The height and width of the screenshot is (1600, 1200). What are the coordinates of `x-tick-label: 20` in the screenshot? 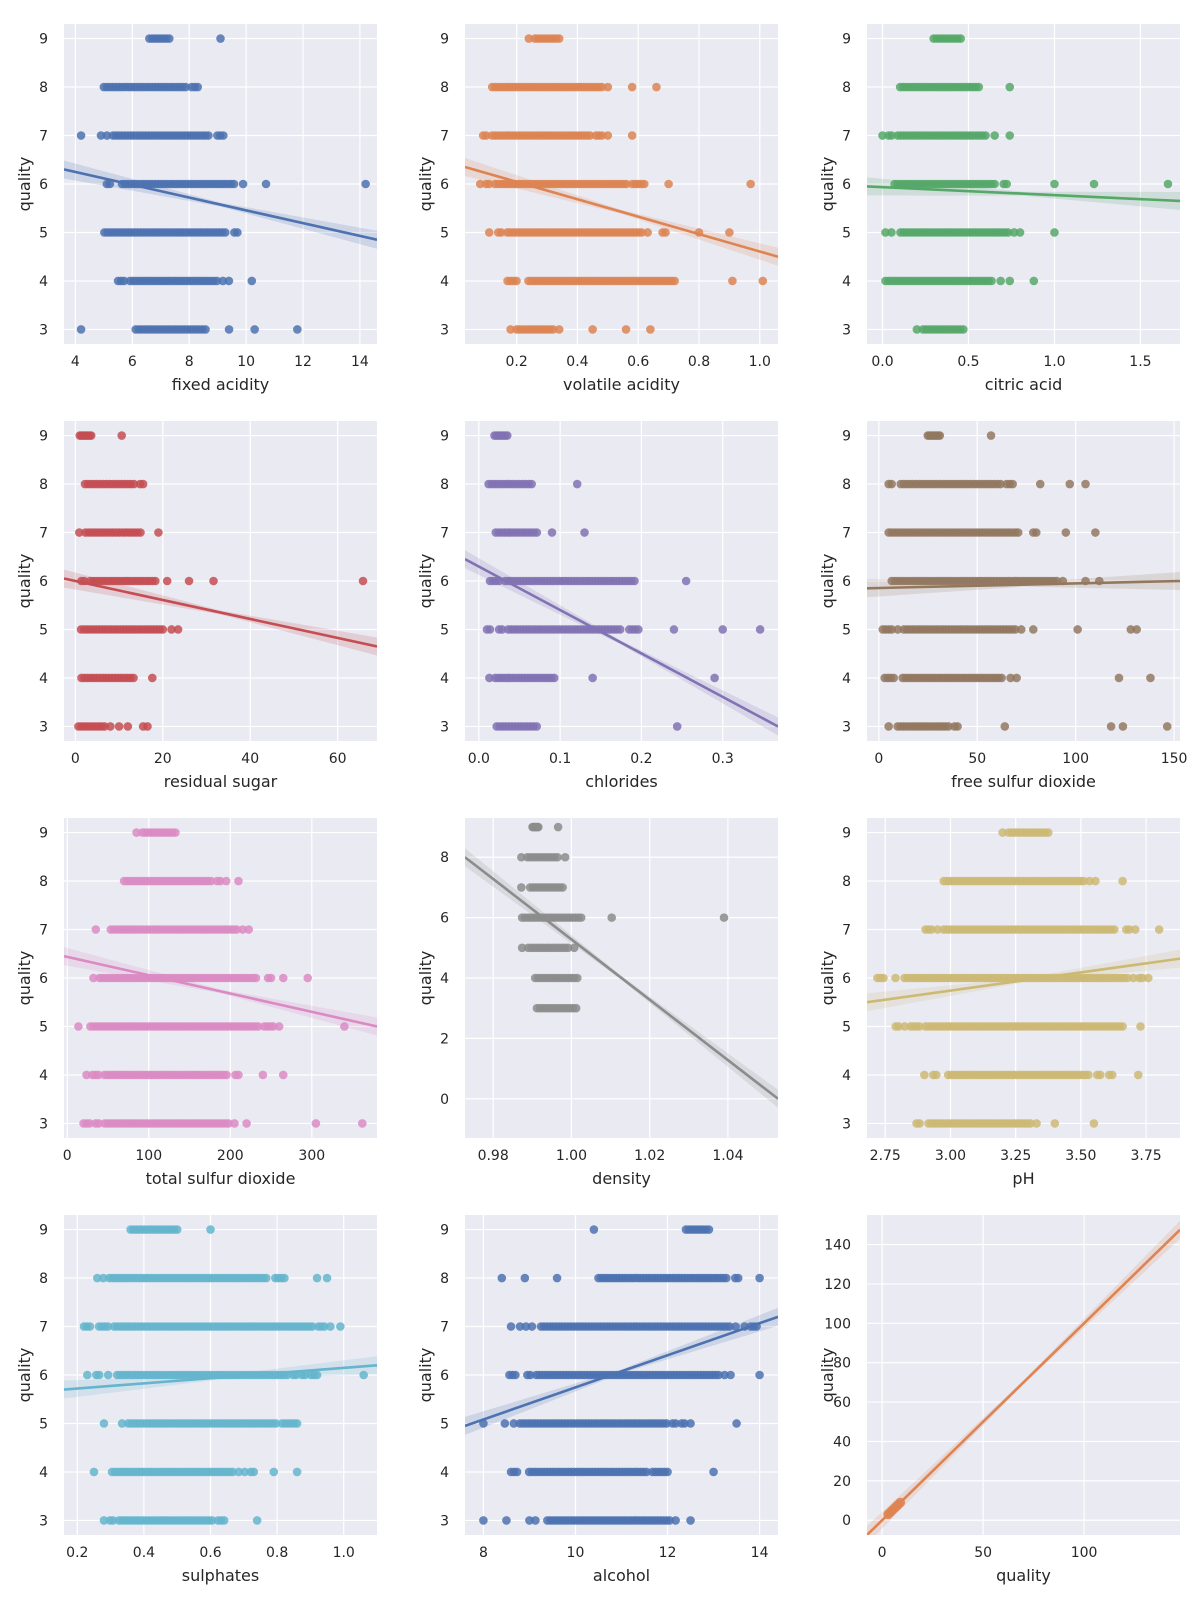 It's located at (163, 759).